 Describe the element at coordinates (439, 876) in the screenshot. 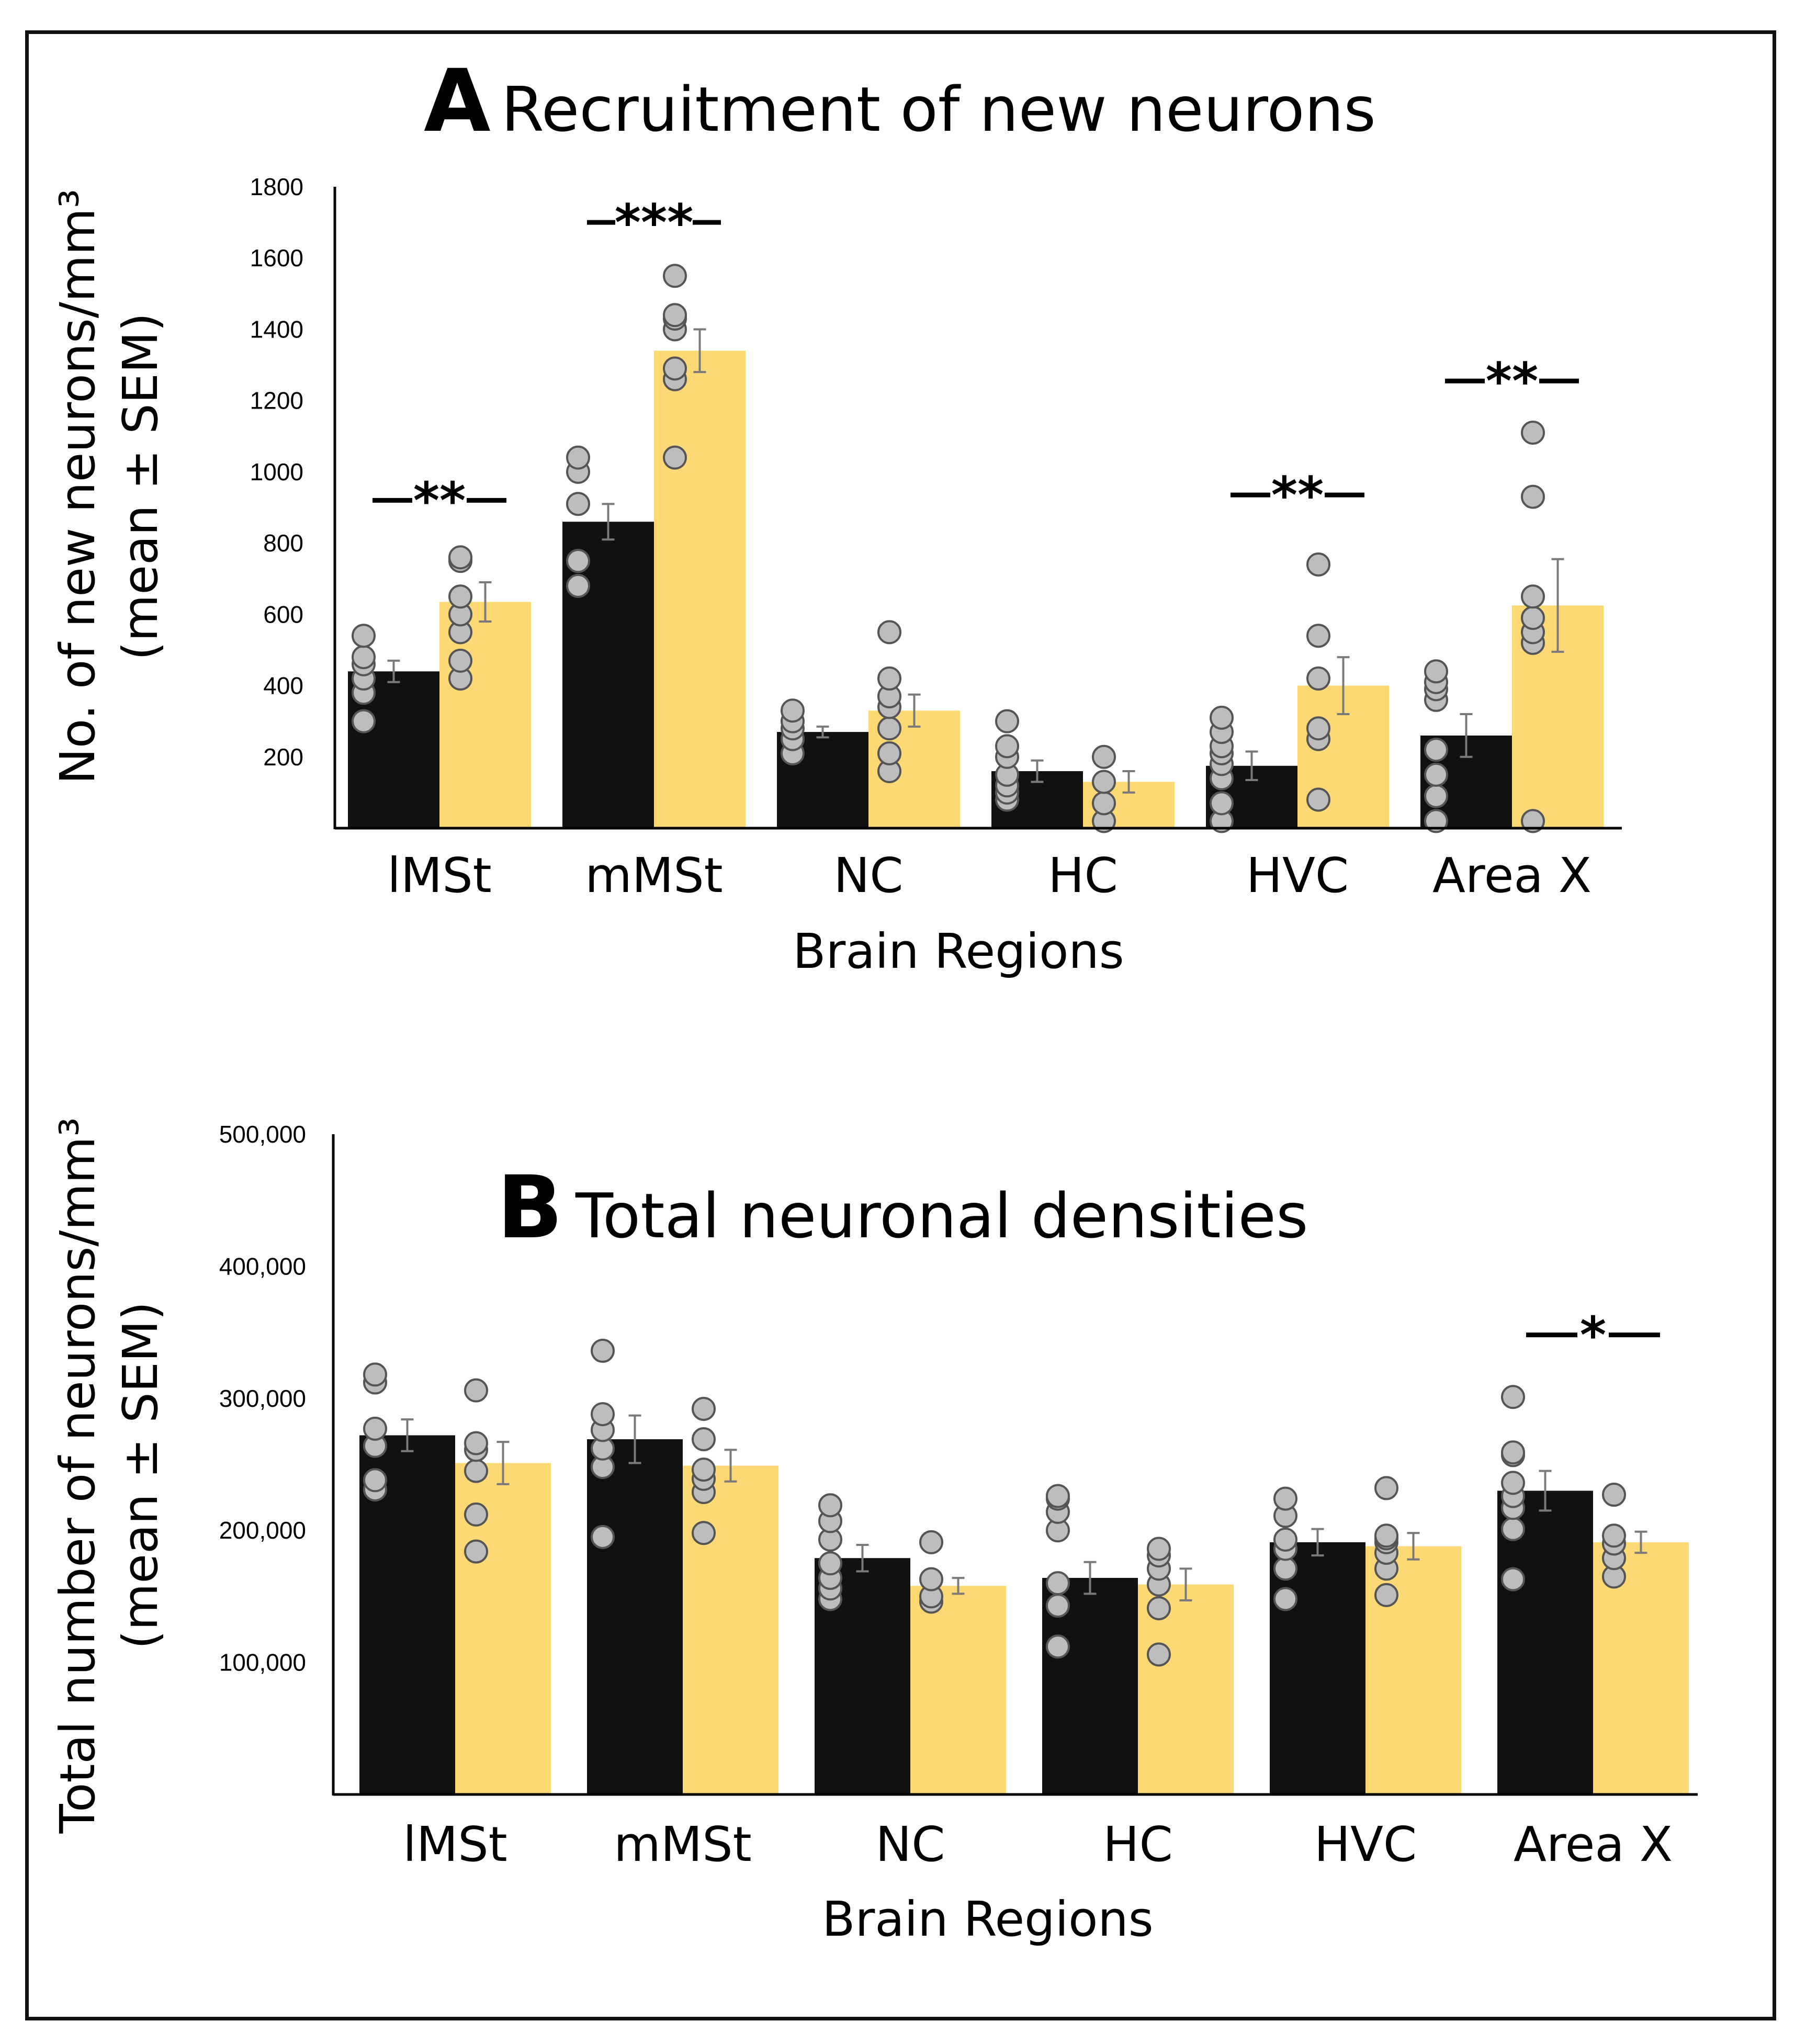

I see `x-category-label: lMSt` at that location.